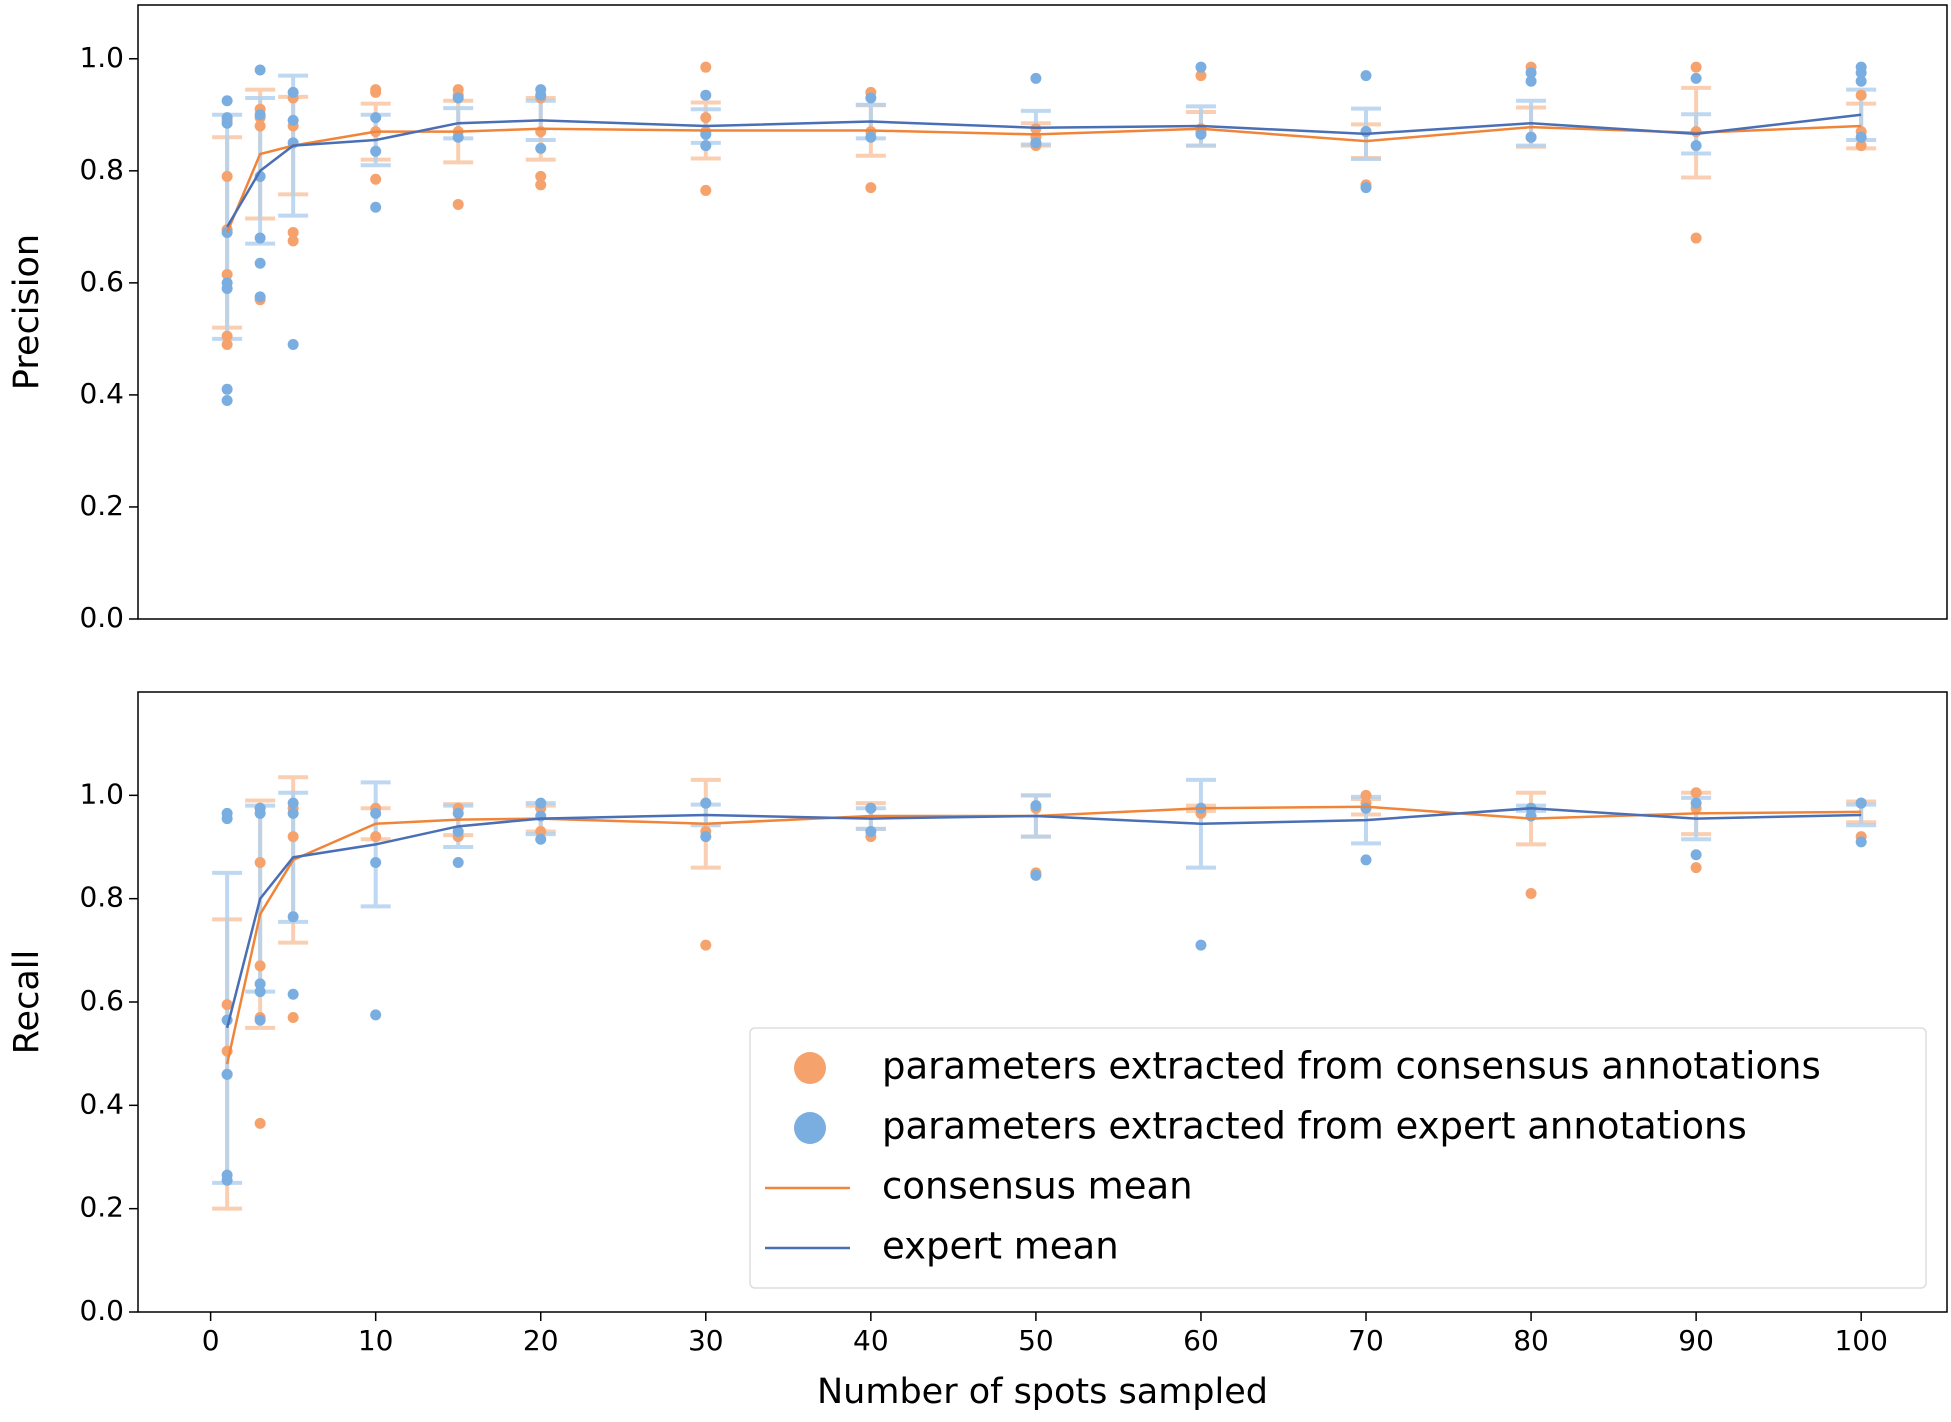 The height and width of the screenshot is (1422, 1951). Describe the element at coordinates (1037, 1186) in the screenshot. I see `legend-label: consensus mean` at that location.